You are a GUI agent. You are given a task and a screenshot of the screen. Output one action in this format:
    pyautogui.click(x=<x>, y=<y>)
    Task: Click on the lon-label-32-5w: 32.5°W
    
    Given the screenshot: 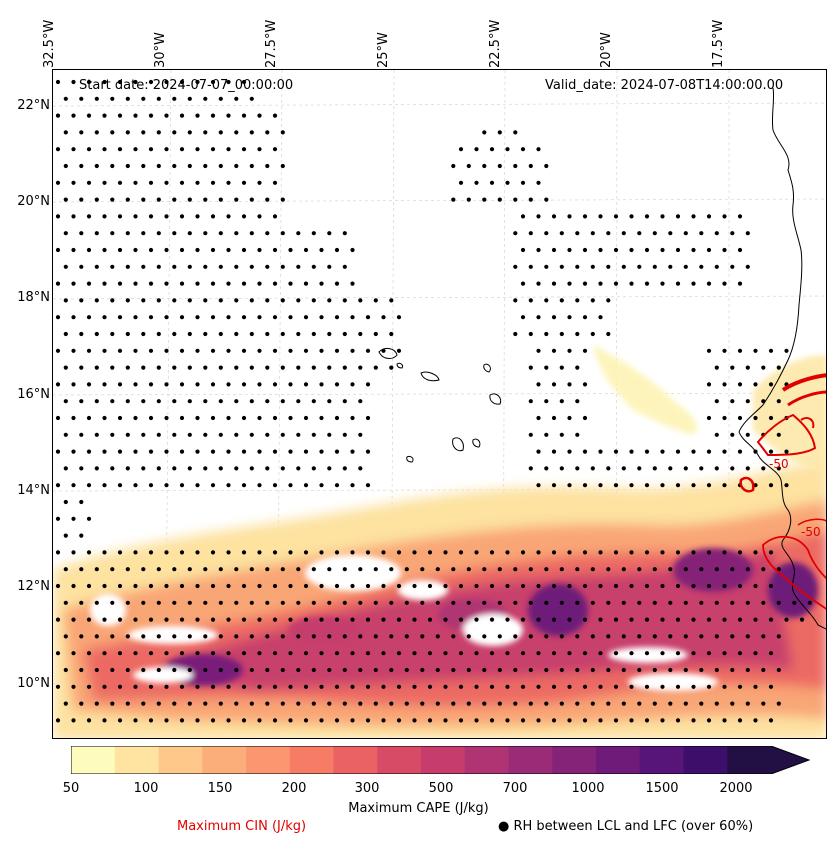 What is the action you would take?
    pyautogui.click(x=49, y=43)
    